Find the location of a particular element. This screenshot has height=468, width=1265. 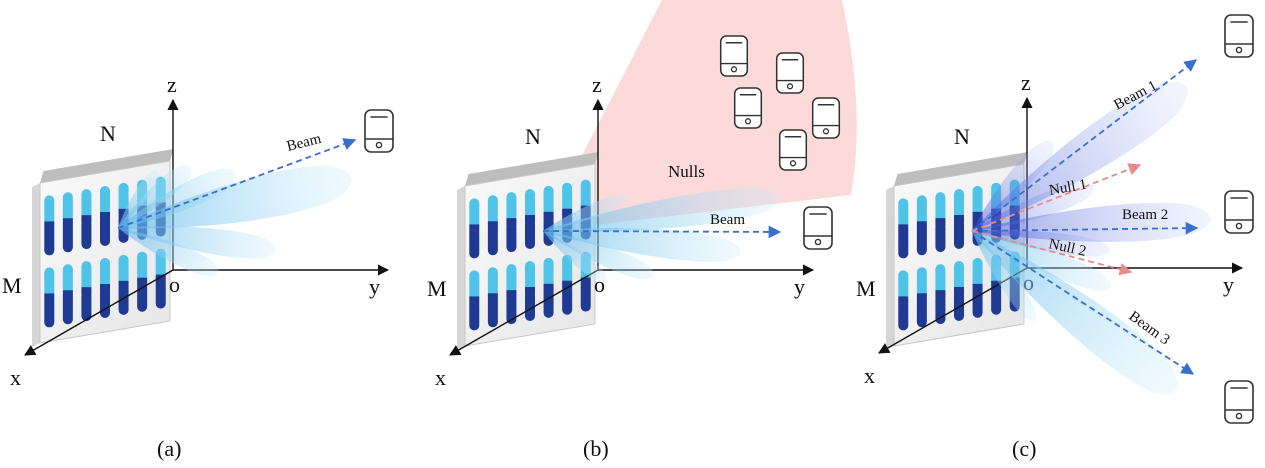

nulls-label: Nulls is located at coordinates (686, 171).